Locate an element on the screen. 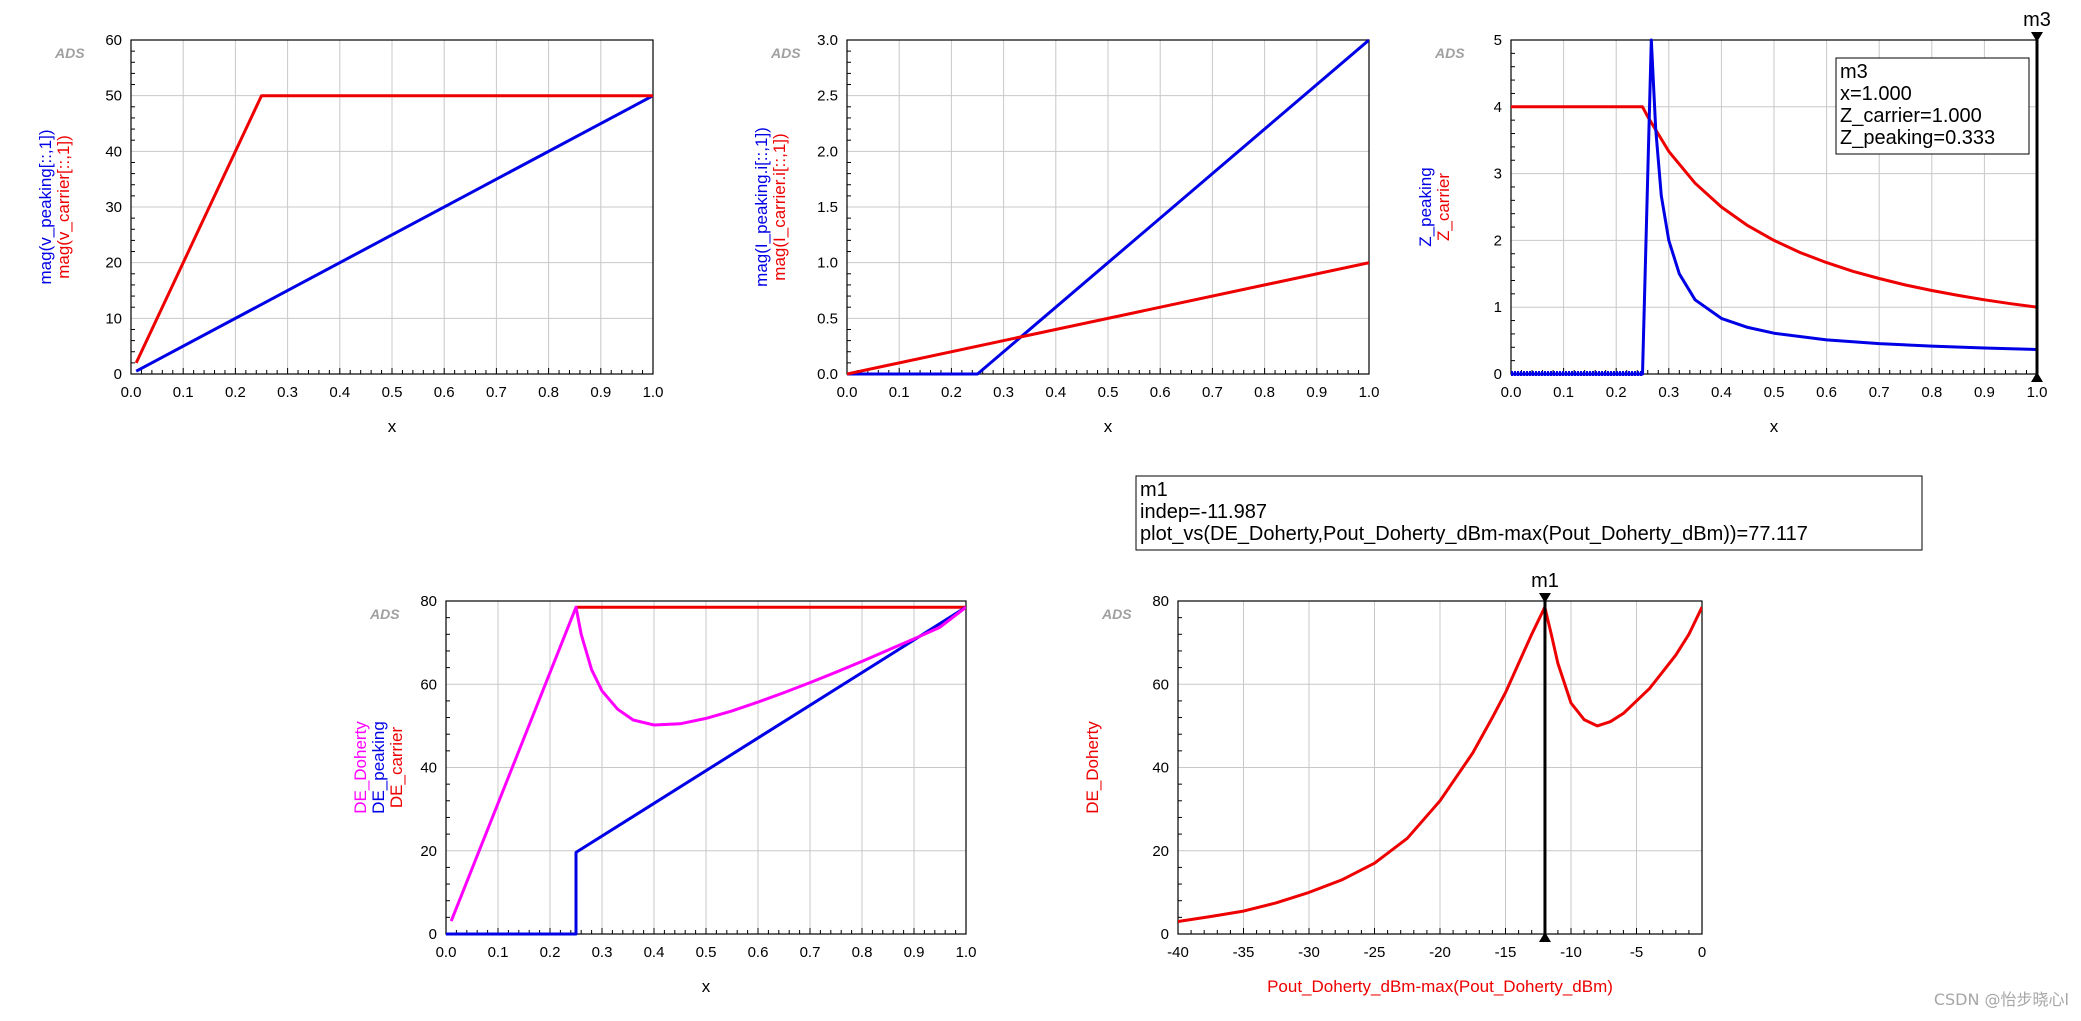  y-axis-label: mag(I_carrier.i[::,1]) is located at coordinates (779, 206).